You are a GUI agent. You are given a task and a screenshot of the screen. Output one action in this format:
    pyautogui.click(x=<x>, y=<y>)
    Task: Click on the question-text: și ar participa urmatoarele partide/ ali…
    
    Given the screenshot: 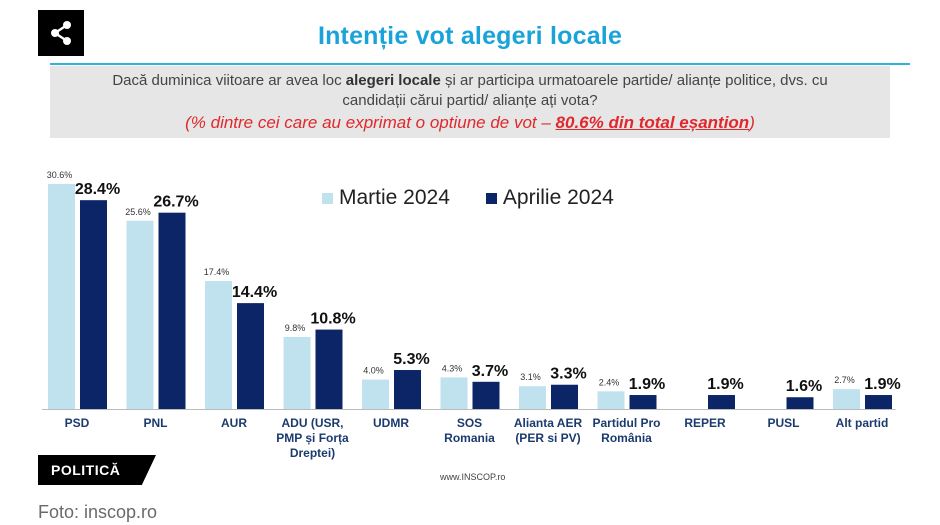 What is the action you would take?
    pyautogui.click(x=634, y=80)
    